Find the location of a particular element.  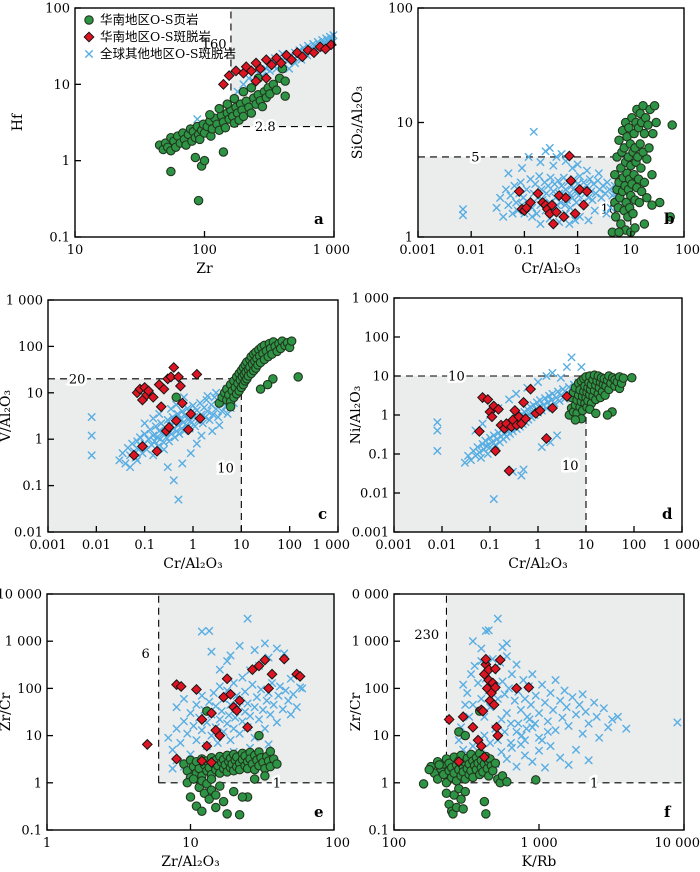

legend-label: 华南地区O-S斑脱岩 is located at coordinates (155, 36).